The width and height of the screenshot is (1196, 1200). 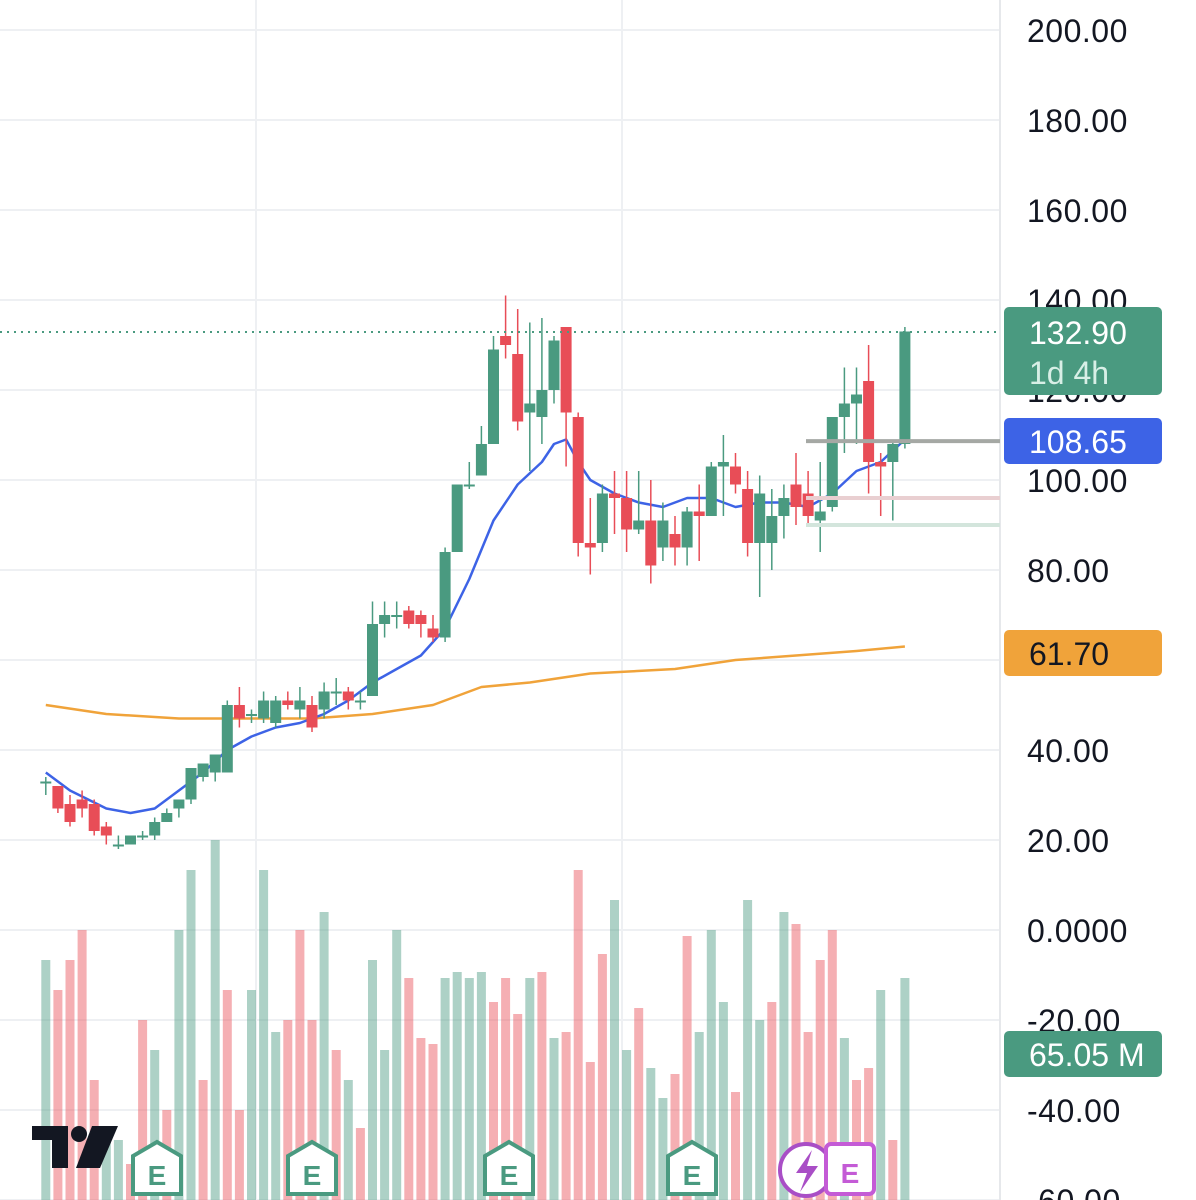 What do you see at coordinates (1077, 31) in the screenshot?
I see `price-axis-tick-label: 200.00` at bounding box center [1077, 31].